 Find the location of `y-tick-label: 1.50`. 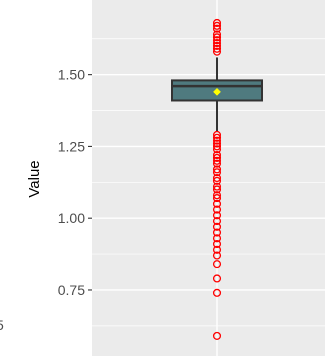

y-tick-label: 1.50 is located at coordinates (71, 75).